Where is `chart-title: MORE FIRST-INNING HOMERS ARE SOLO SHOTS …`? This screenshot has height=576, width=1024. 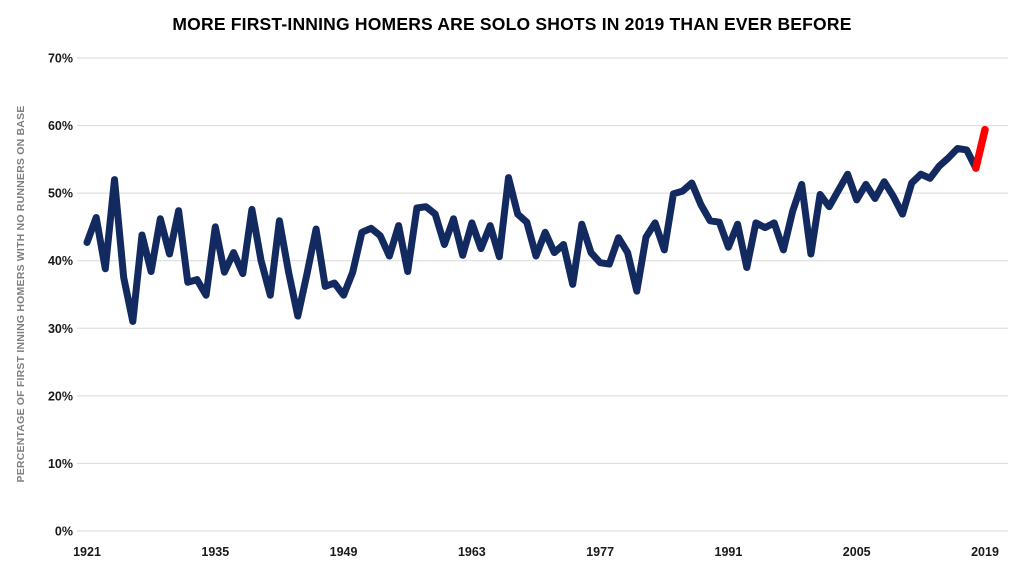
chart-title: MORE FIRST-INNING HOMERS ARE SOLO SHOTS … is located at coordinates (511, 24).